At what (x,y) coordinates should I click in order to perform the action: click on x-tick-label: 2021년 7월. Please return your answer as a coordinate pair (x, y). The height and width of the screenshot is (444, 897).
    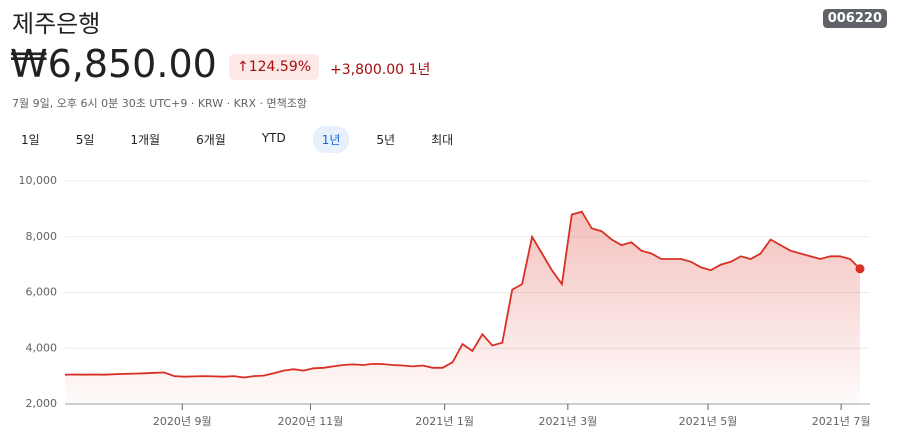
    Looking at the image, I should click on (841, 421).